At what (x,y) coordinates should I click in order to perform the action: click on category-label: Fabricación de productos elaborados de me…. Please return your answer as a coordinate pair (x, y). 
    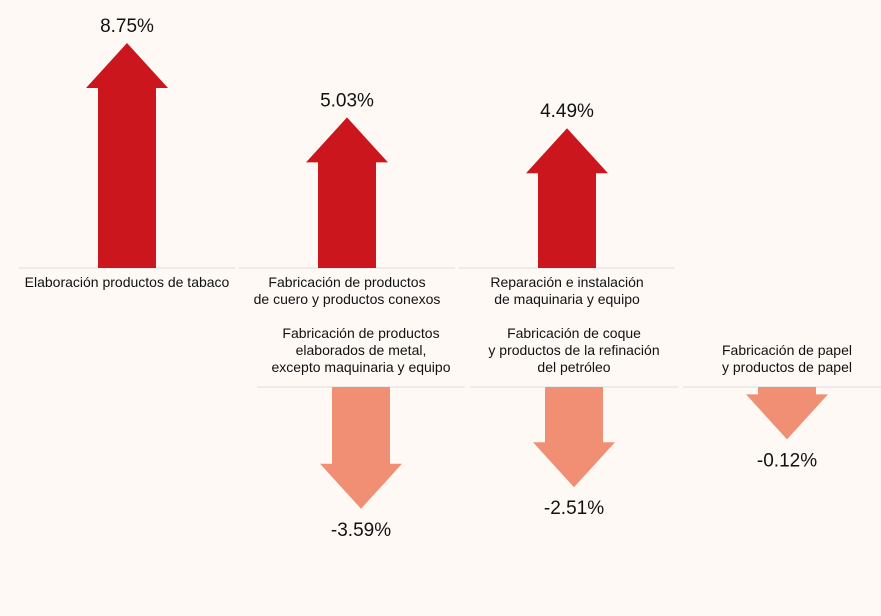
    Looking at the image, I should click on (360, 350).